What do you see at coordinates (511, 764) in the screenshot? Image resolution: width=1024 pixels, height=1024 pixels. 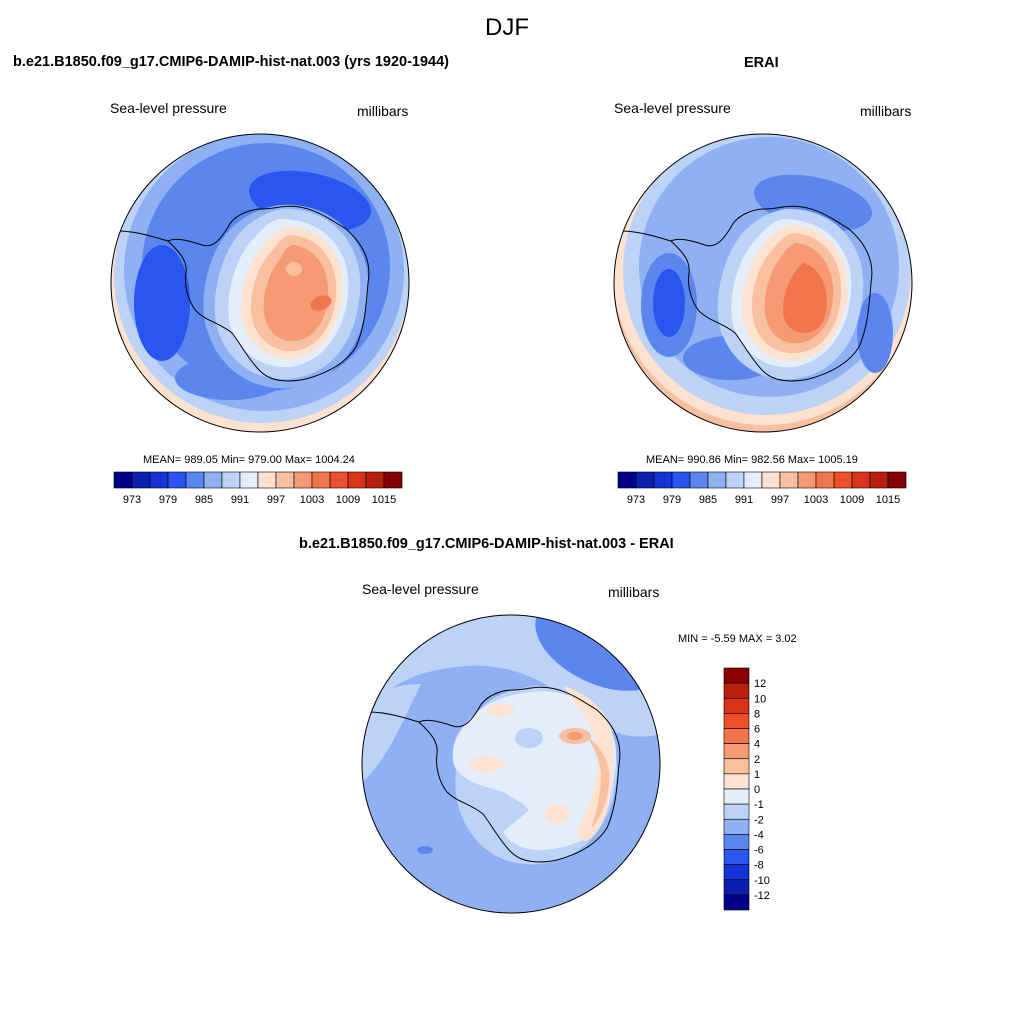 I see `diff-polar-map` at bounding box center [511, 764].